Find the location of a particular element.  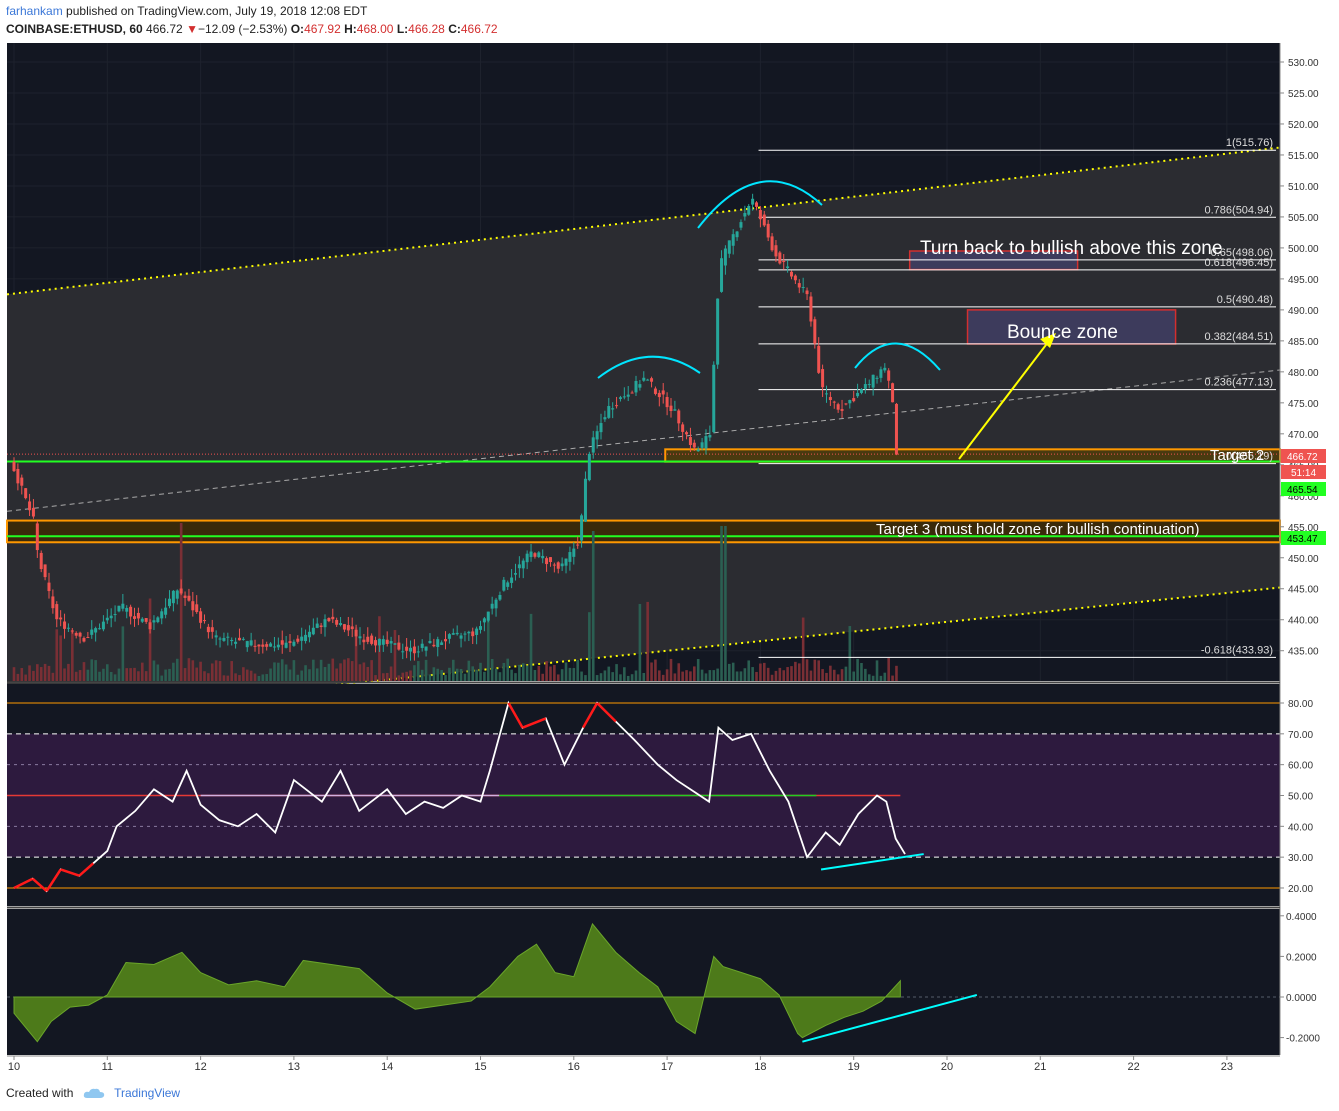

head-arc is located at coordinates (760, 204).